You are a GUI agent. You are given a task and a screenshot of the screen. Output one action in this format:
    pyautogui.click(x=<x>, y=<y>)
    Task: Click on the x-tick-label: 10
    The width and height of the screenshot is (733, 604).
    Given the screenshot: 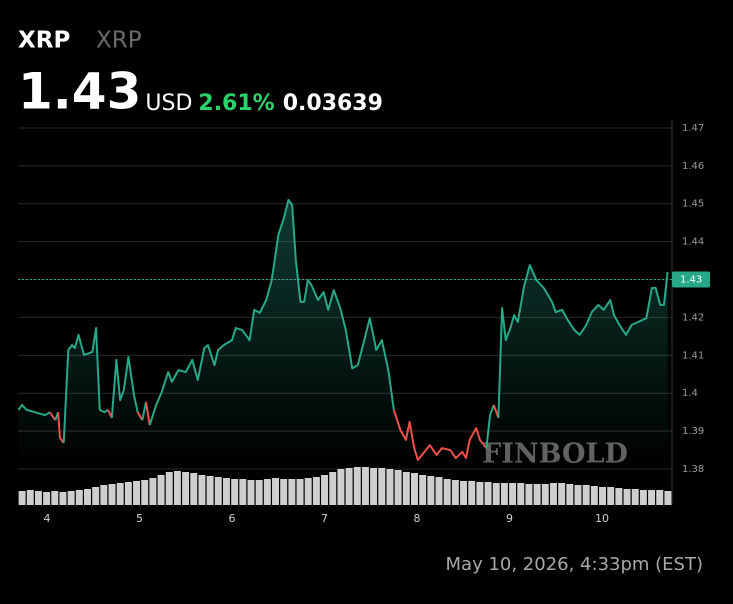 What is the action you would take?
    pyautogui.click(x=602, y=518)
    